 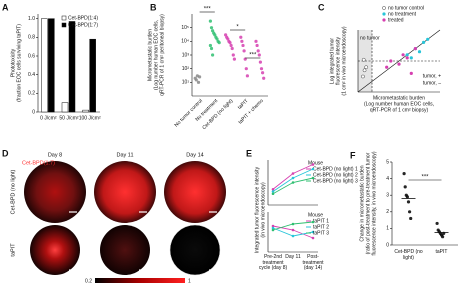 I want to click on annotation: tumor, +, so click(x=432, y=76).